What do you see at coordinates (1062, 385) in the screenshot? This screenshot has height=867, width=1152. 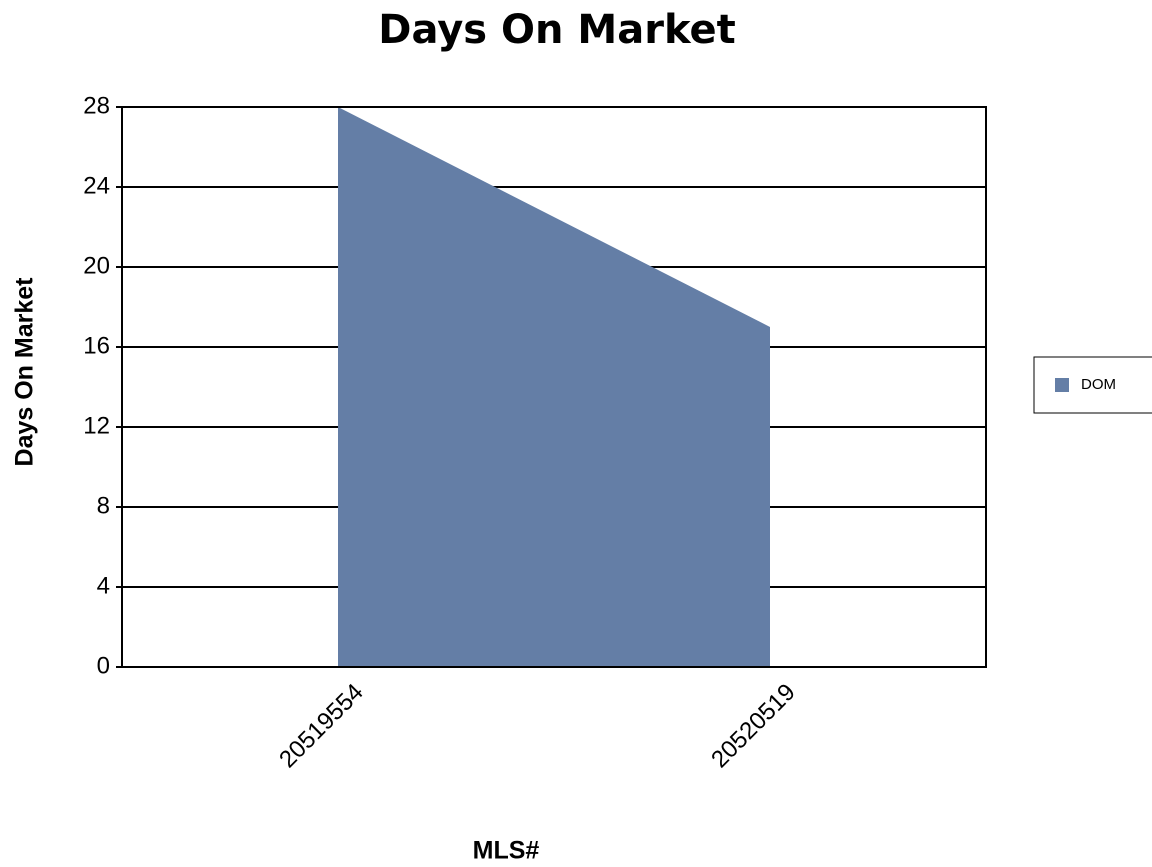 I see `legend-swatch` at bounding box center [1062, 385].